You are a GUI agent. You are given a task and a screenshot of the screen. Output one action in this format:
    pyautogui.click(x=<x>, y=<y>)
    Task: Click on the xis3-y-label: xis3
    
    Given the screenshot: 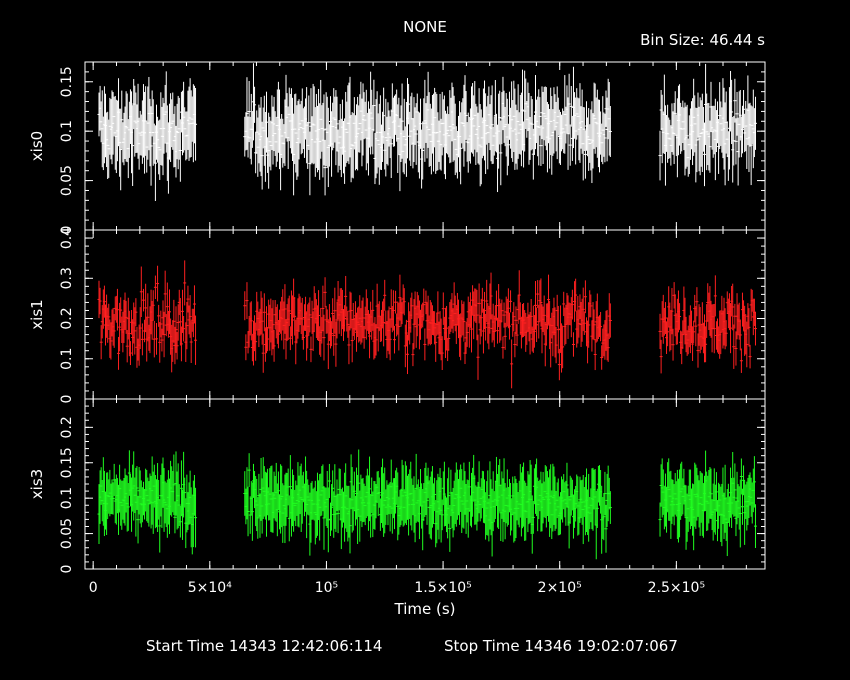 What is the action you would take?
    pyautogui.click(x=37, y=484)
    